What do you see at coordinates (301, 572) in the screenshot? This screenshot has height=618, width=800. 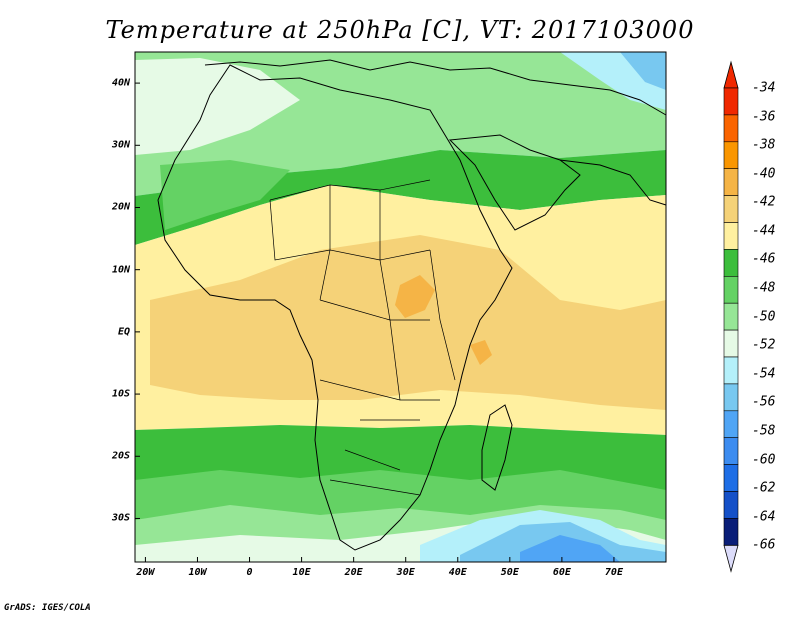 I see `lon-tick-label: 10E` at bounding box center [301, 572].